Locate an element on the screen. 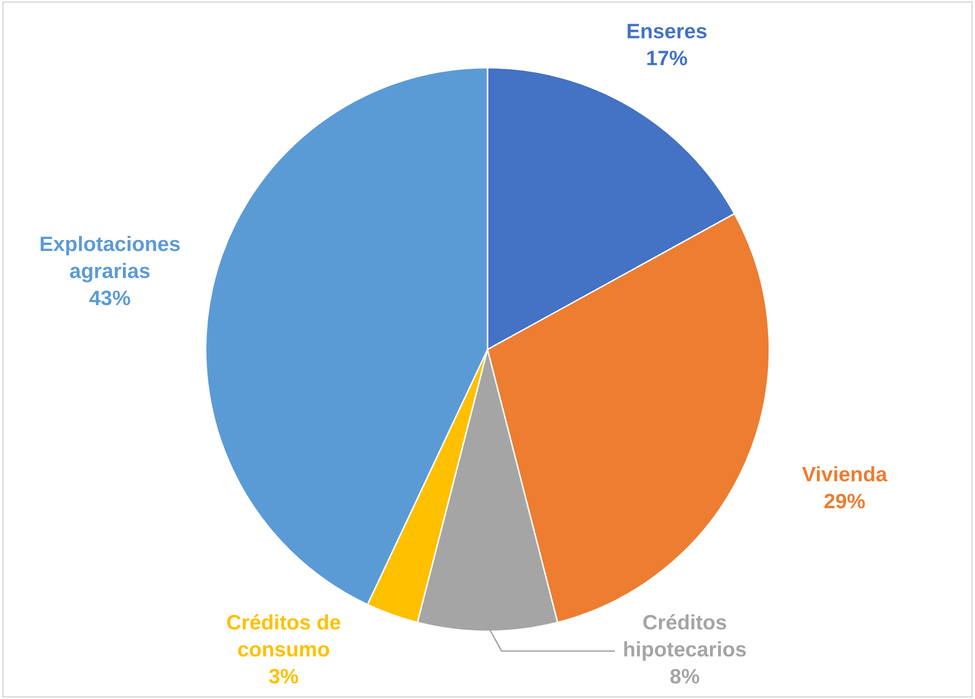 This screenshot has height=699, width=975. slice-label: Vivienda is located at coordinates (845, 474).